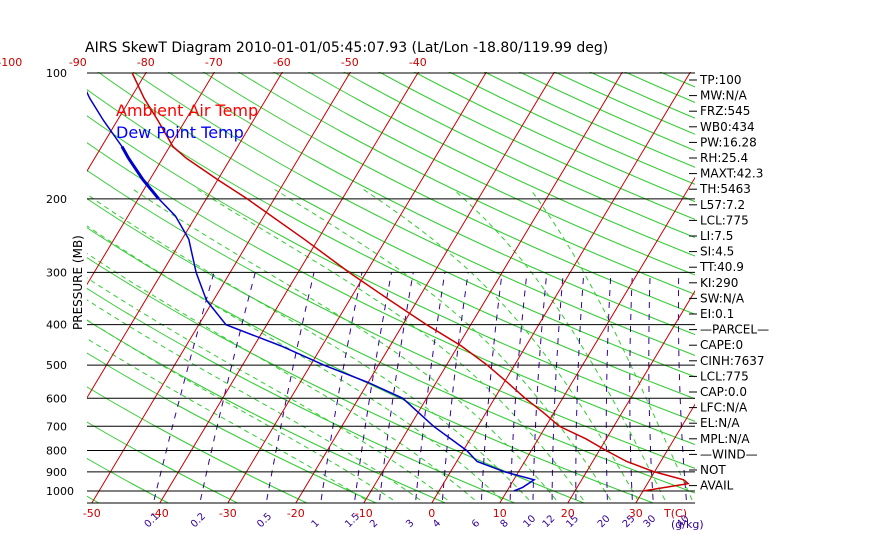 The width and height of the screenshot is (870, 560). Describe the element at coordinates (731, 174) in the screenshot. I see `index-label: MAXT:42.3` at that location.